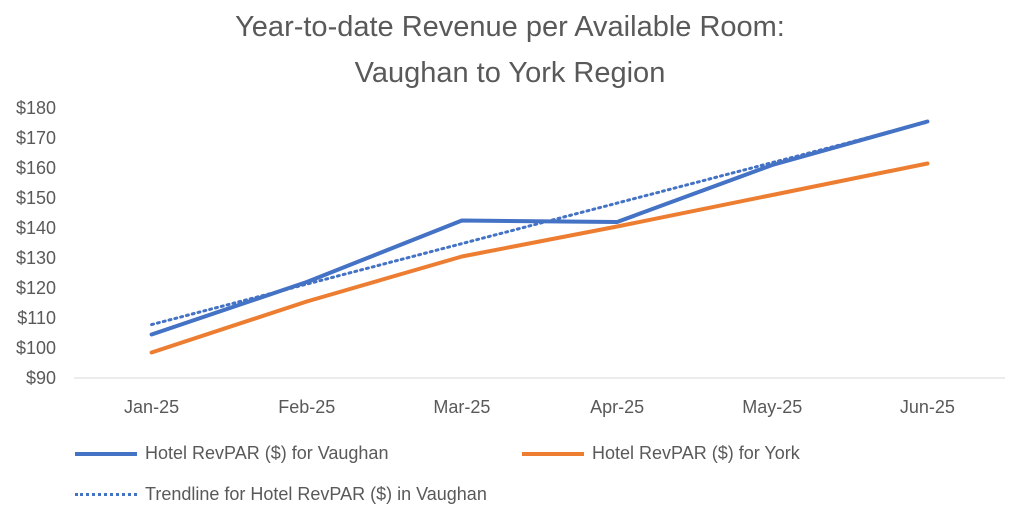 The height and width of the screenshot is (518, 1020). I want to click on legend-label-york: Hotel RevPAR ($) for York, so click(696, 453).